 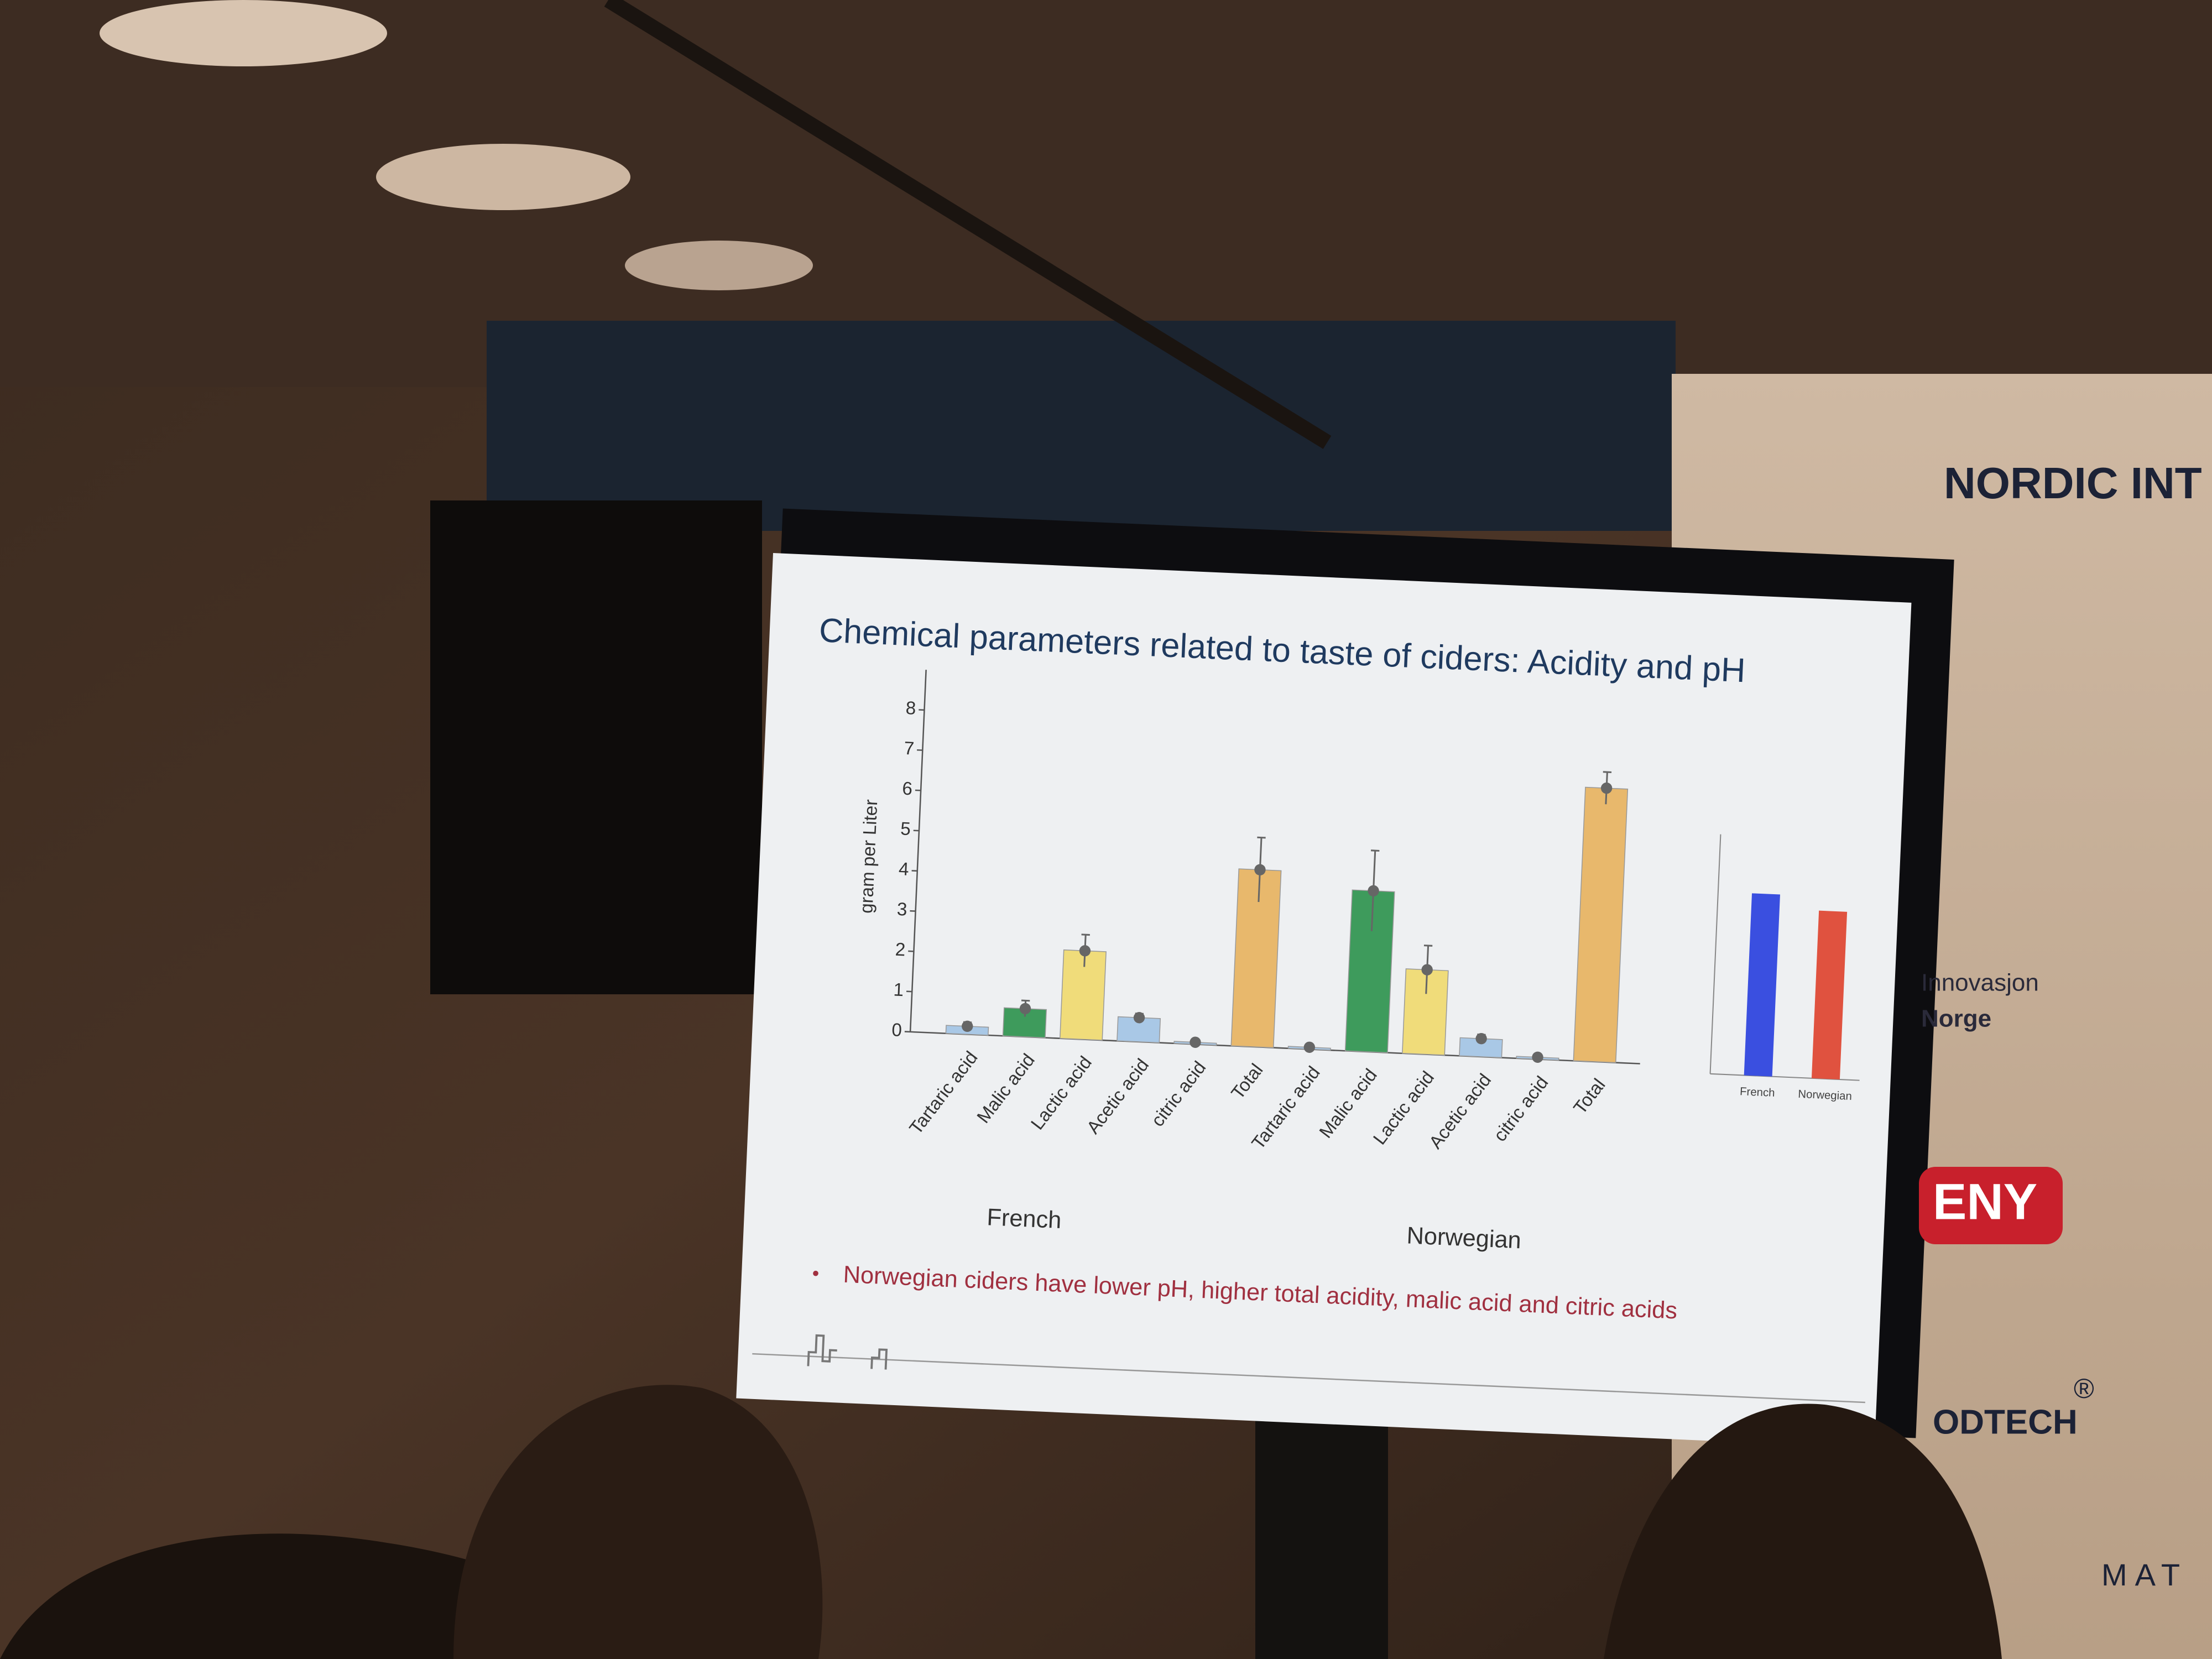 What do you see at coordinates (911, 709) in the screenshot?
I see `y-tick-label: 8` at bounding box center [911, 709].